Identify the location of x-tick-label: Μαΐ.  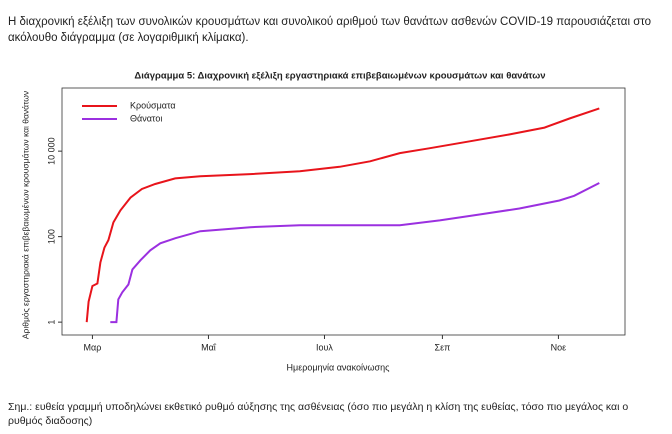
(209, 347).